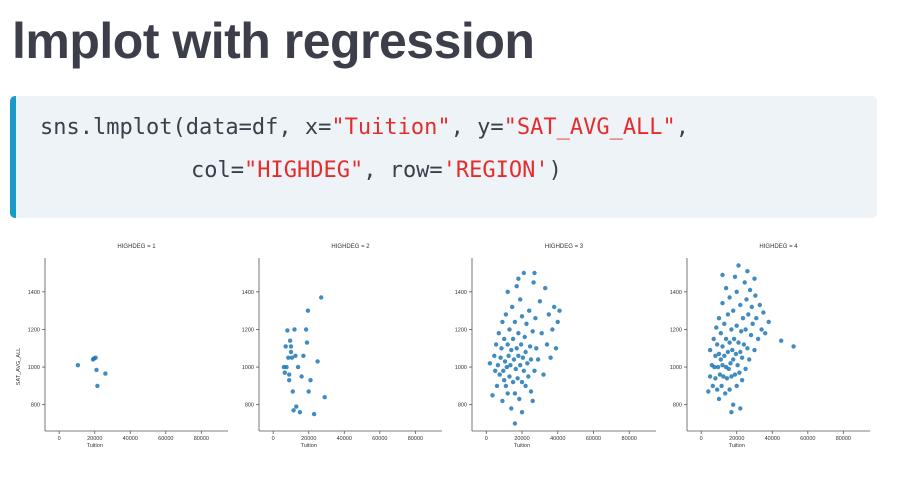 The width and height of the screenshot is (901, 501). I want to click on code-string: "SAT_AVG_ALL", so click(589, 127).